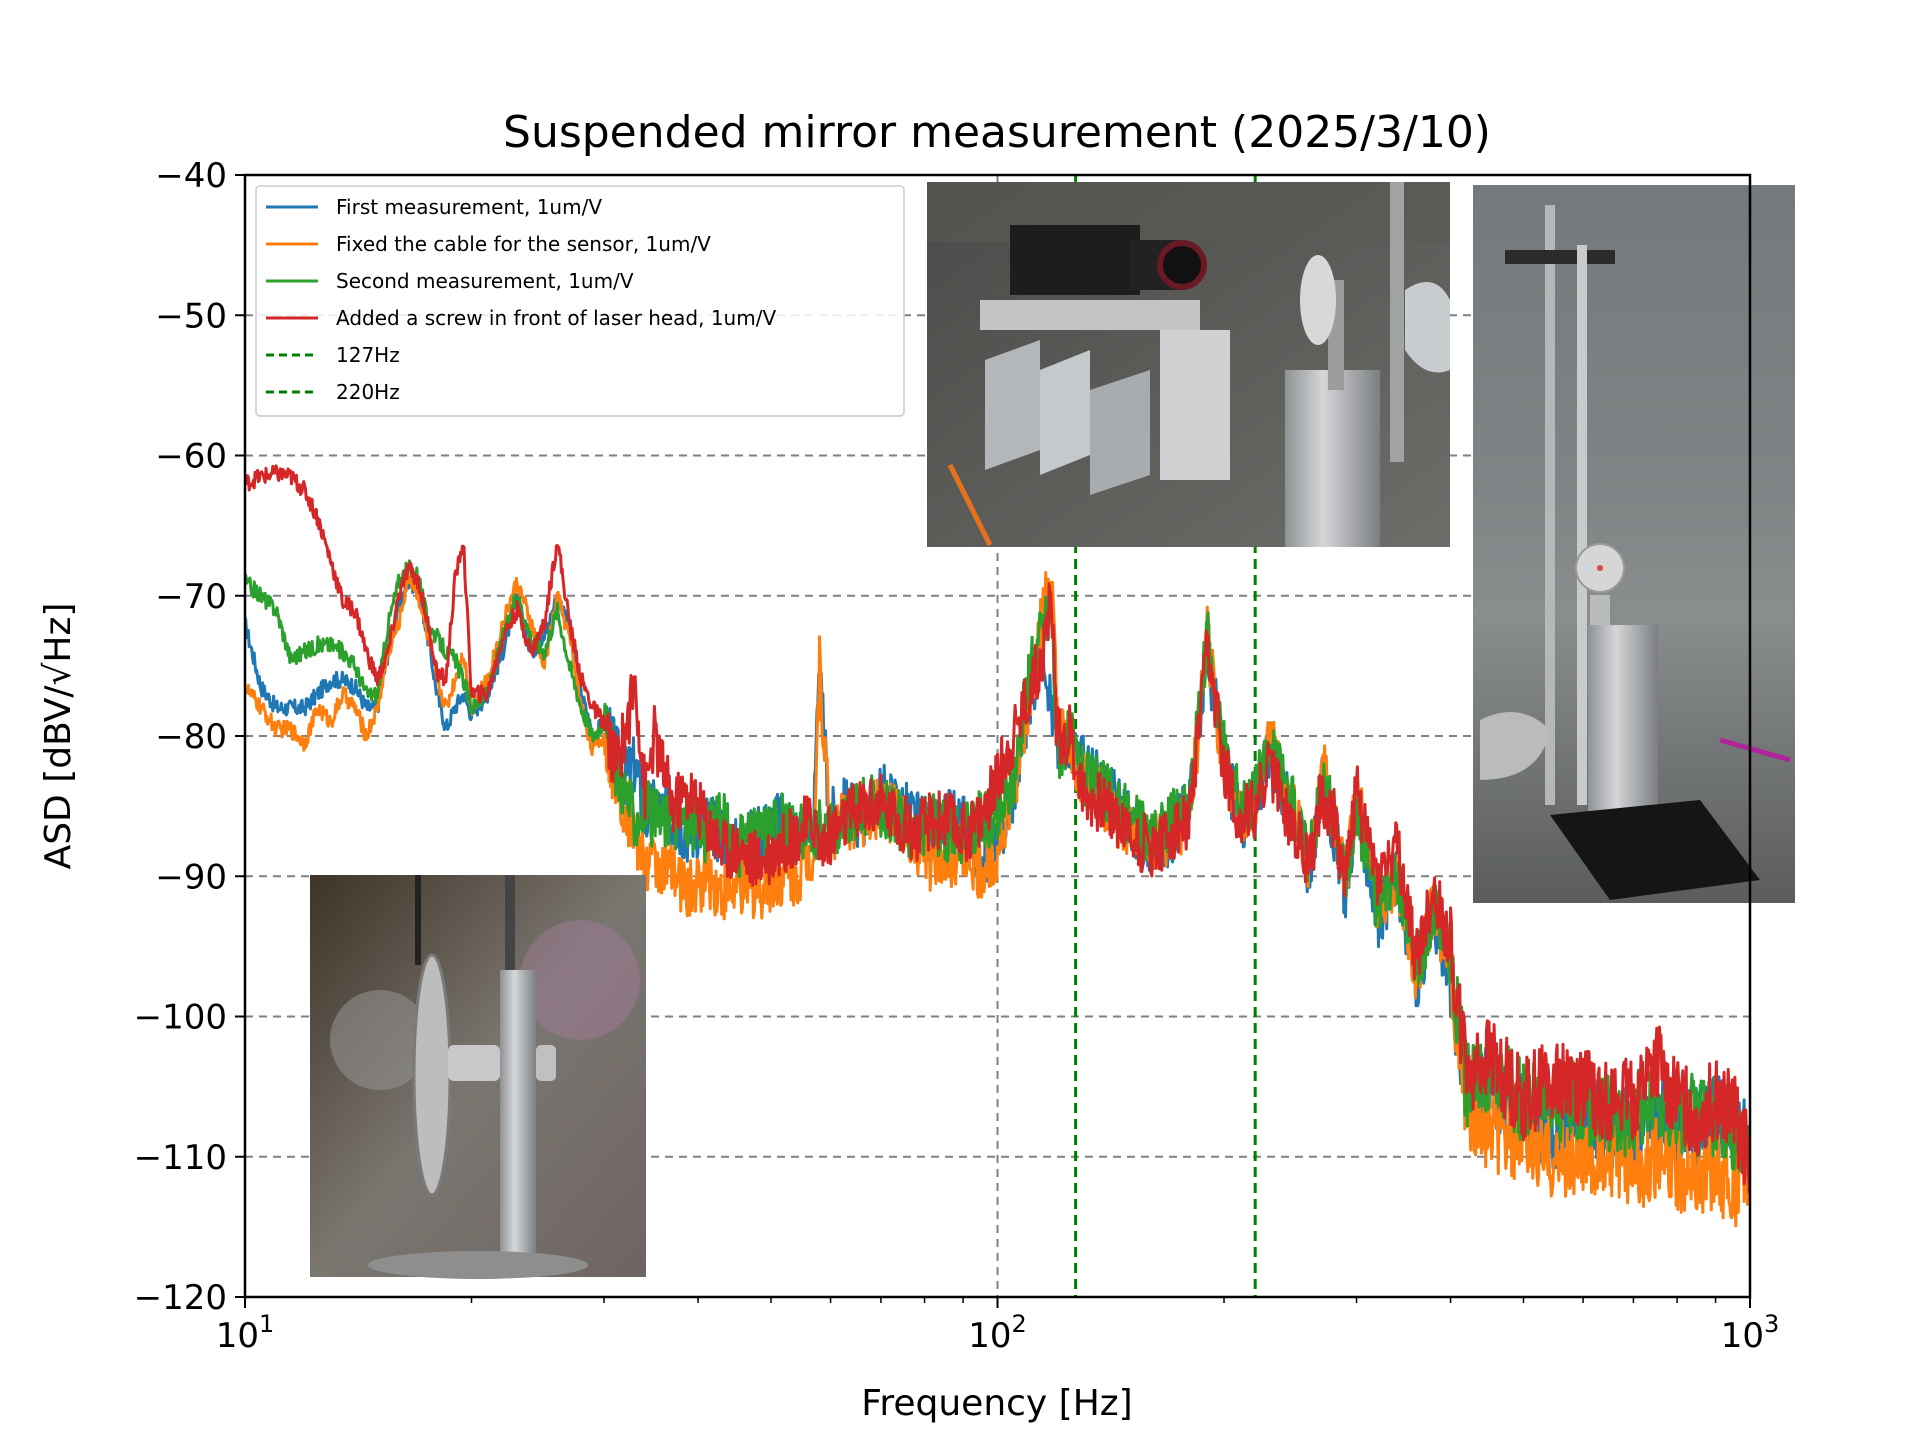 This screenshot has width=1920, height=1440. Describe the element at coordinates (191, 457) in the screenshot. I see `y-tick-label-2: −60` at that location.